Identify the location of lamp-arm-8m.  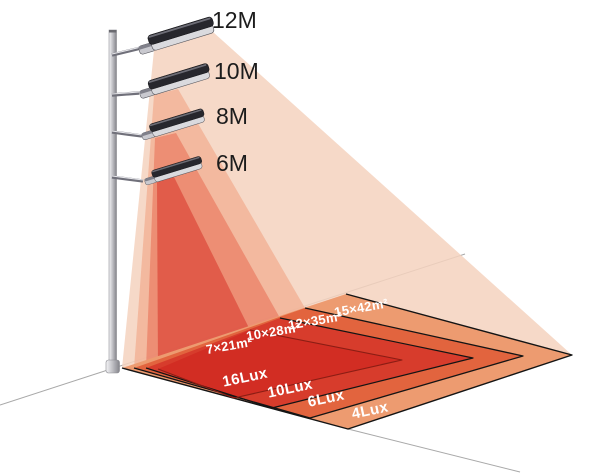
(127, 134).